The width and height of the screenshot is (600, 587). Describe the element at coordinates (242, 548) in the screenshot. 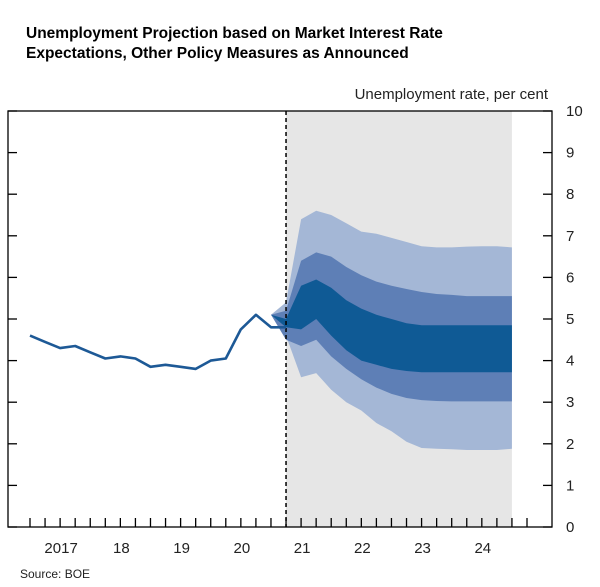

I see `x-tick-label: 20` at that location.